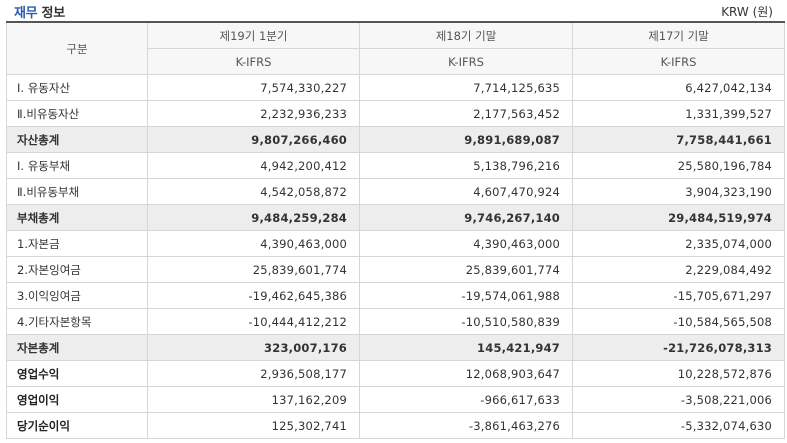  I want to click on row-label: 자산총계, so click(77, 139).